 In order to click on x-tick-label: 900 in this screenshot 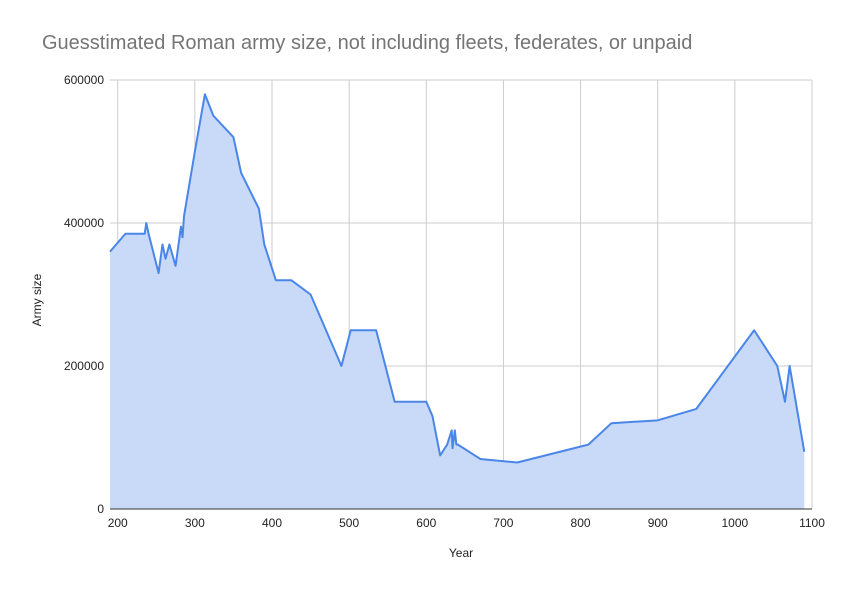, I will do `click(658, 523)`.